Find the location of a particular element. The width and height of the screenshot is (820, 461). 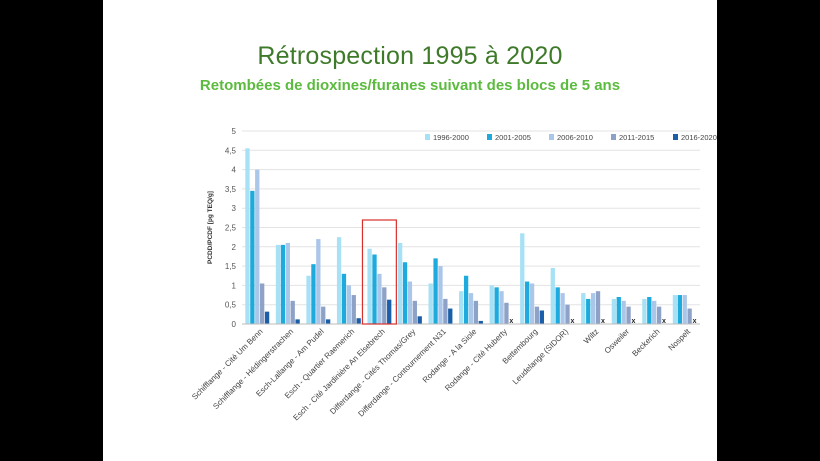

y-tick-label: 3 is located at coordinates (234, 208).